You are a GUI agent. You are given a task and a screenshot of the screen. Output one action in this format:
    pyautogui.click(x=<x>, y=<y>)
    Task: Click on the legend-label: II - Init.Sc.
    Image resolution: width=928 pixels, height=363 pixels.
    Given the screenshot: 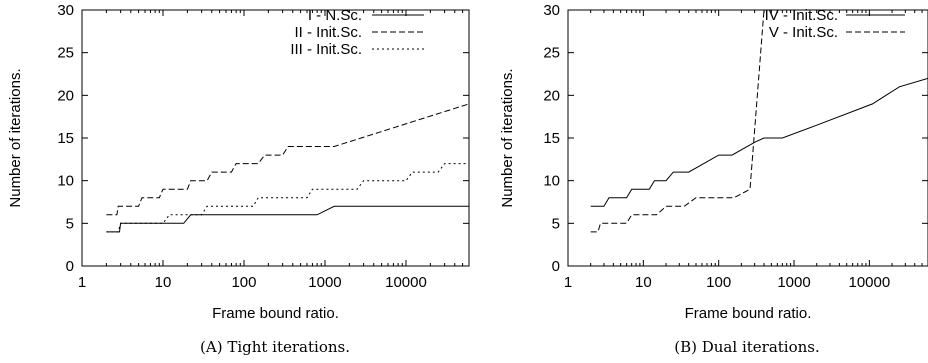 What is the action you would take?
    pyautogui.click(x=328, y=32)
    